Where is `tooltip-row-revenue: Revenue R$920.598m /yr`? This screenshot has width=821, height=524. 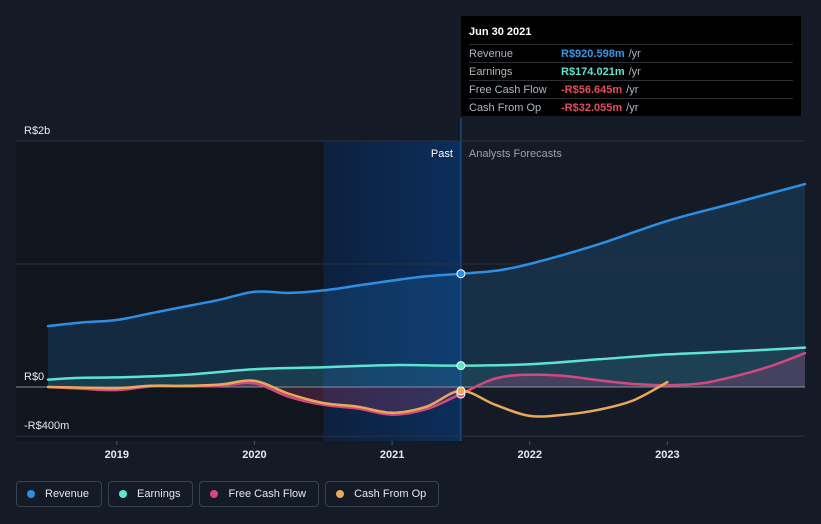 tooltip-row-revenue: Revenue R$920.598m /yr is located at coordinates (631, 53).